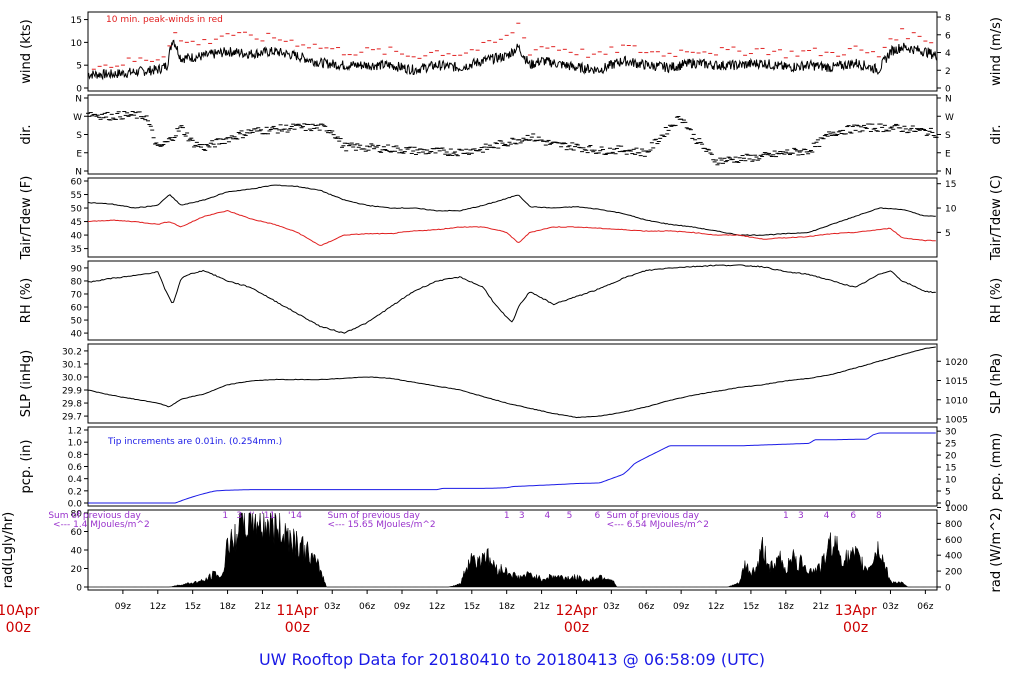  What do you see at coordinates (252, 516) in the screenshot?
I see `rad-hour-marker: ''` at bounding box center [252, 516].